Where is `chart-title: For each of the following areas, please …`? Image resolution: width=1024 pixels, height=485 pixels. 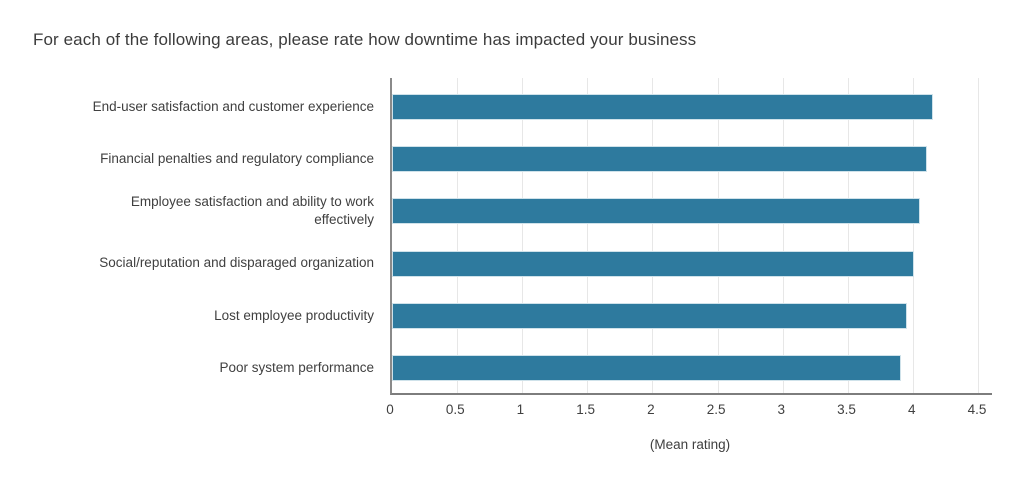 chart-title: For each of the following areas, please … is located at coordinates (365, 39).